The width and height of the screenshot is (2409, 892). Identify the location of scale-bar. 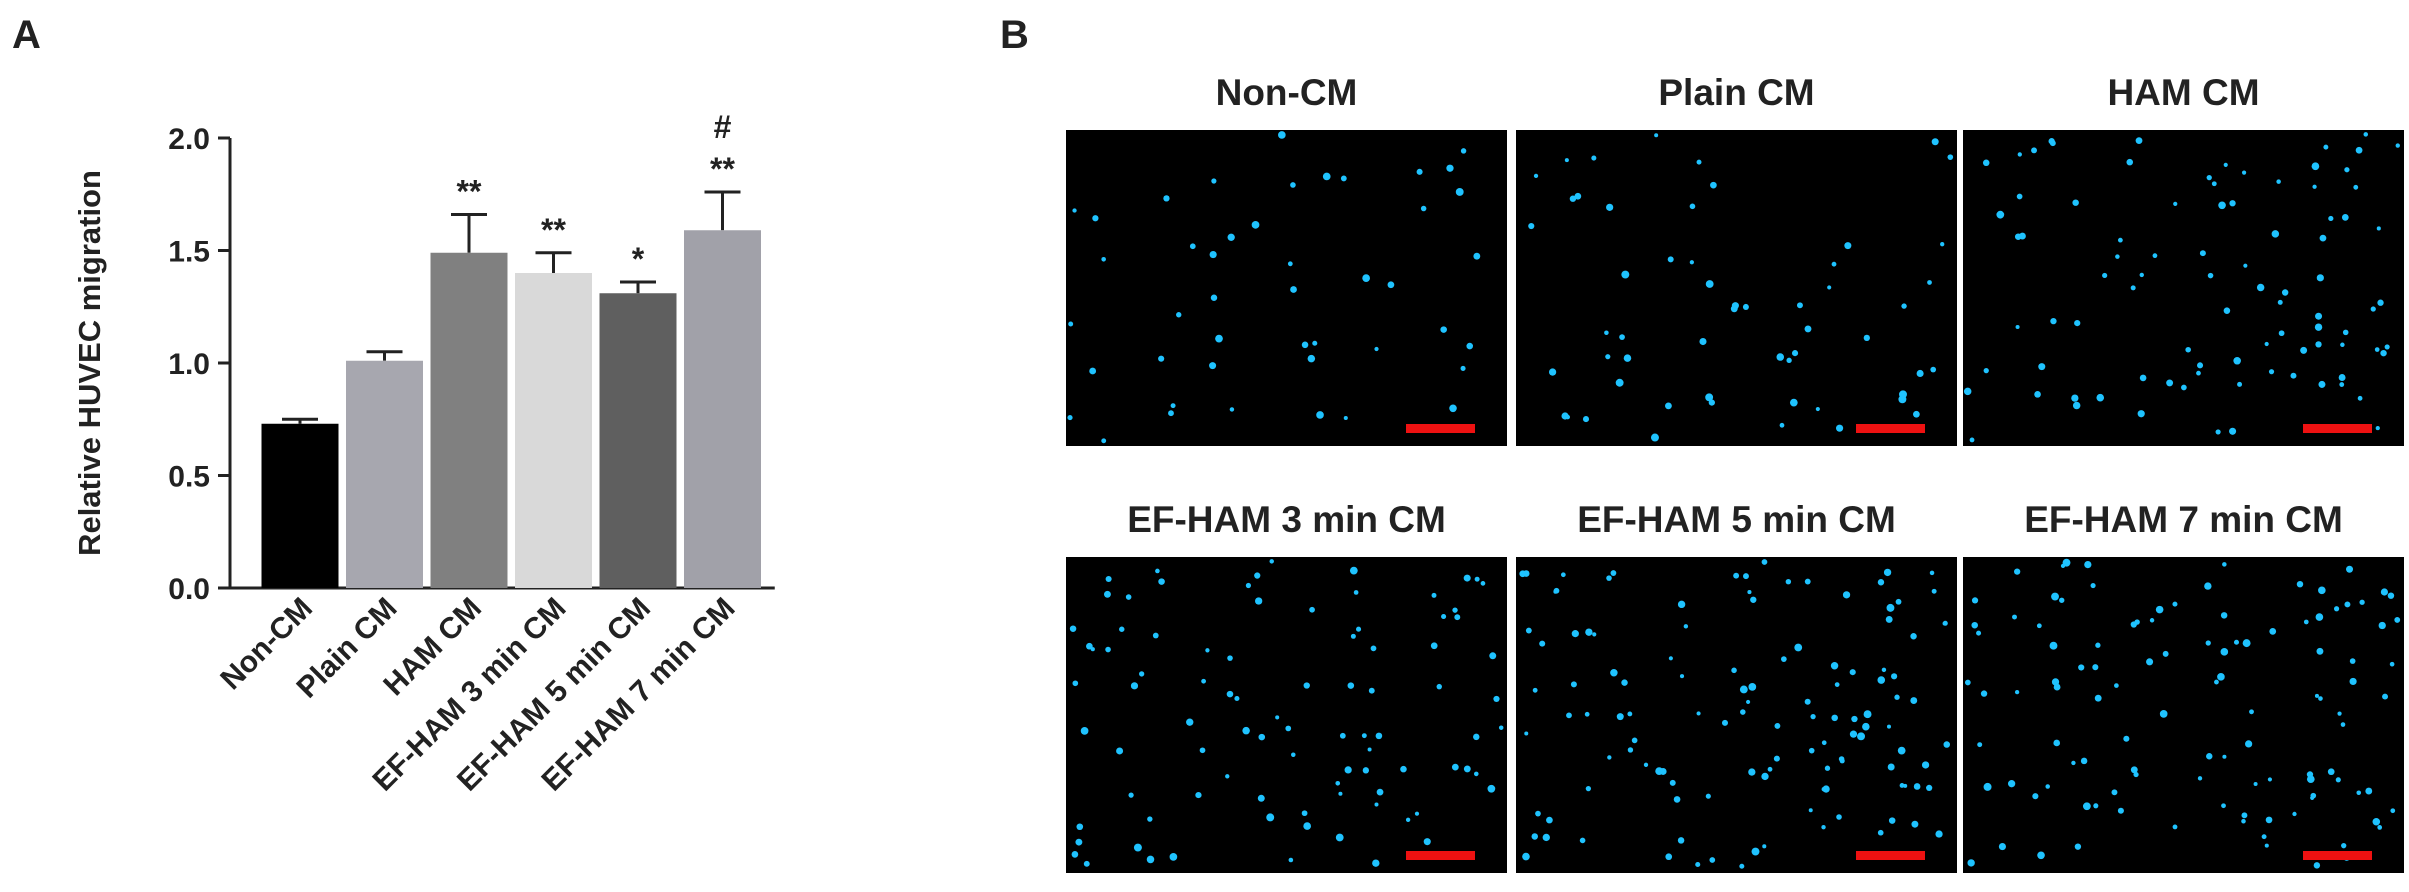
(1440, 855).